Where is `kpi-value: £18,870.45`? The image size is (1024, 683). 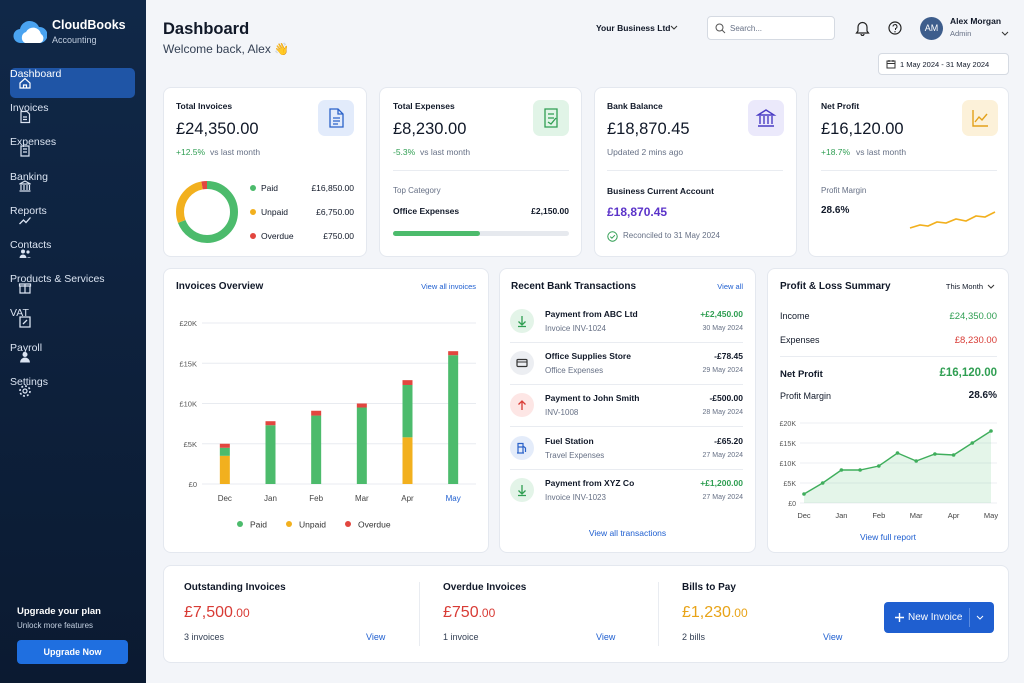 kpi-value: £18,870.45 is located at coordinates (648, 129).